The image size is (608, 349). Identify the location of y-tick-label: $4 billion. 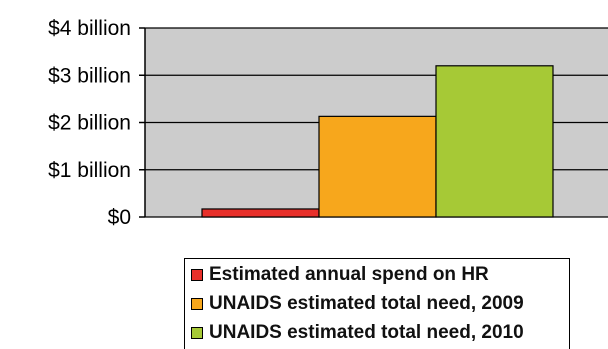
(89, 28).